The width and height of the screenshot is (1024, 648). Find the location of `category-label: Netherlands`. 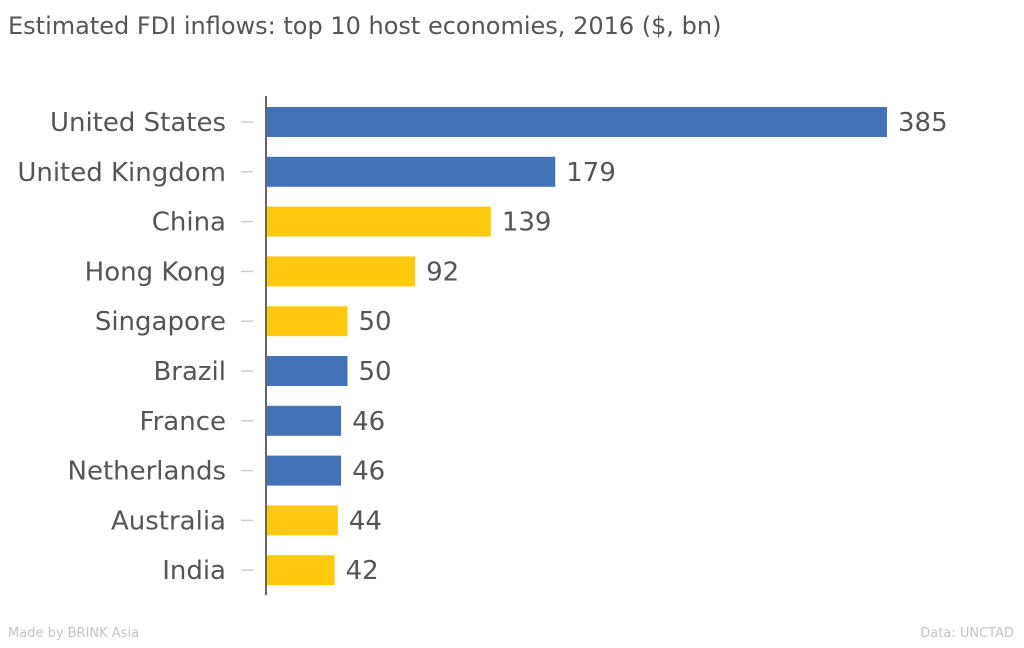

category-label: Netherlands is located at coordinates (147, 472).